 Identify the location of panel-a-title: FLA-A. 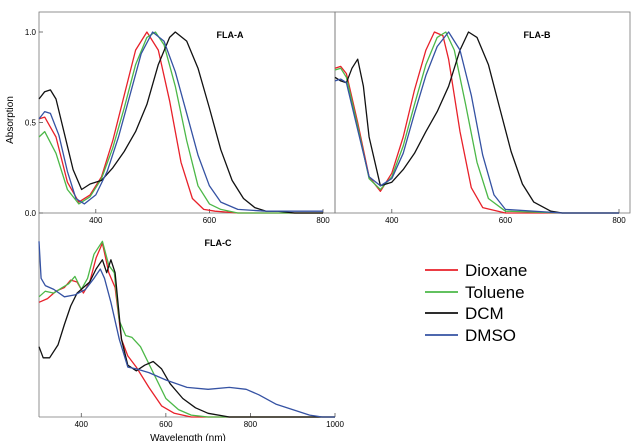
(230, 35).